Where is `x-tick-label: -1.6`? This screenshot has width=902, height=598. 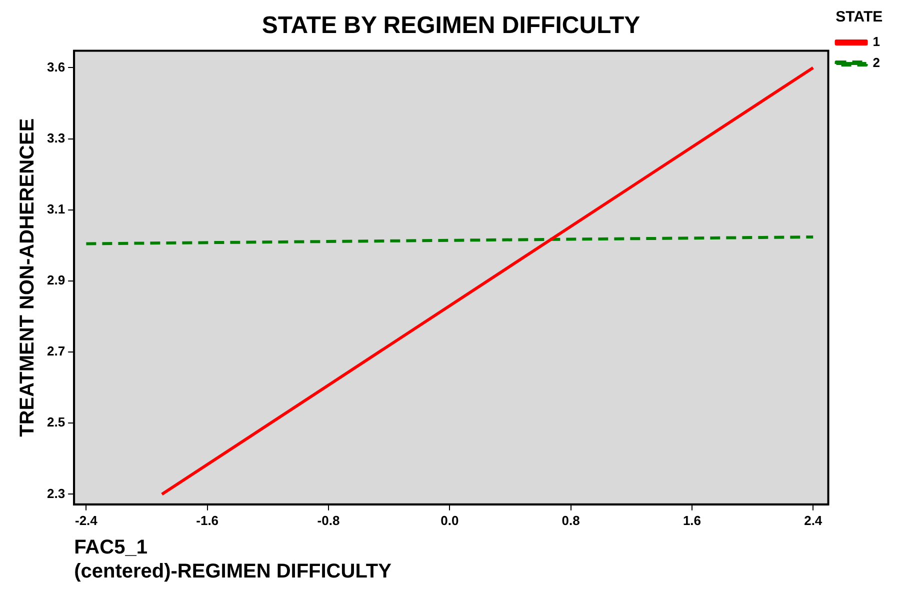
x-tick-label: -1.6 is located at coordinates (207, 520).